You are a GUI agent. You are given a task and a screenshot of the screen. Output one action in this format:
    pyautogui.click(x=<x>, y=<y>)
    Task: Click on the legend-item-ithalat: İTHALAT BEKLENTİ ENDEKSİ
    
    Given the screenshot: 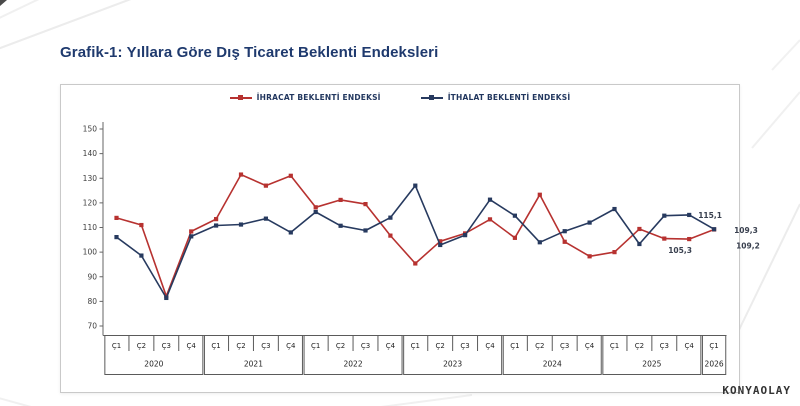 What is the action you would take?
    pyautogui.click(x=495, y=97)
    